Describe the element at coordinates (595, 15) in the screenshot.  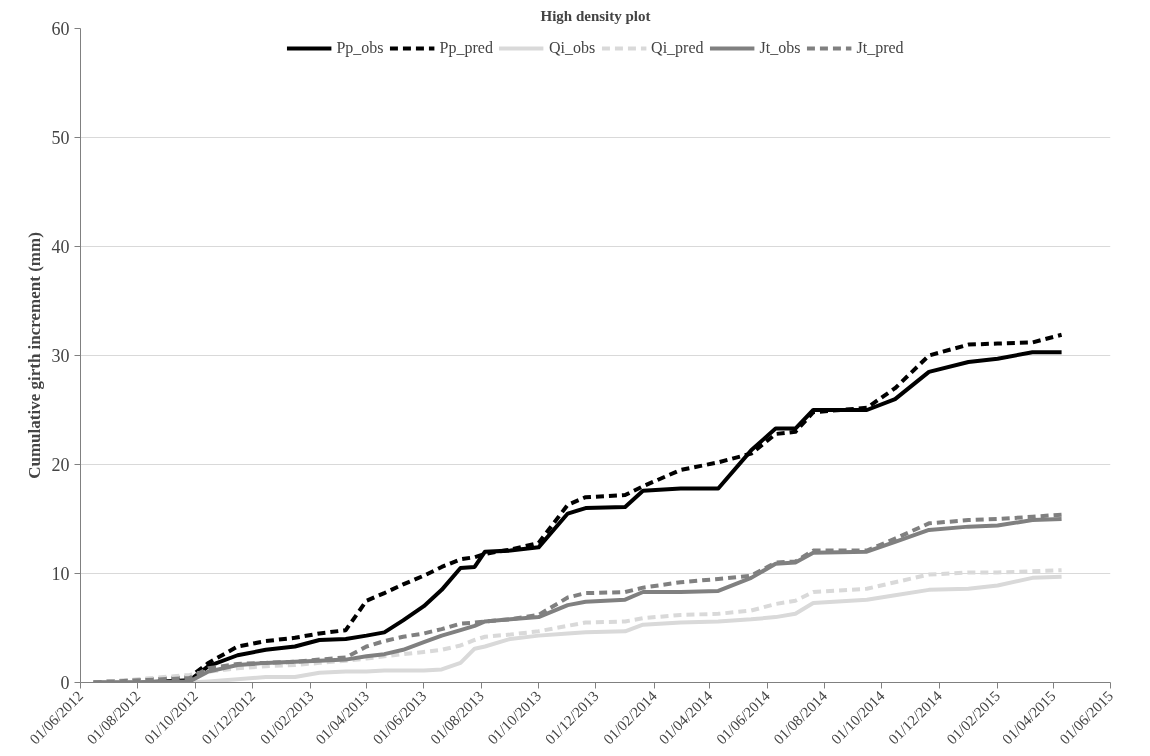
I see `chart-title: High density plot` at that location.